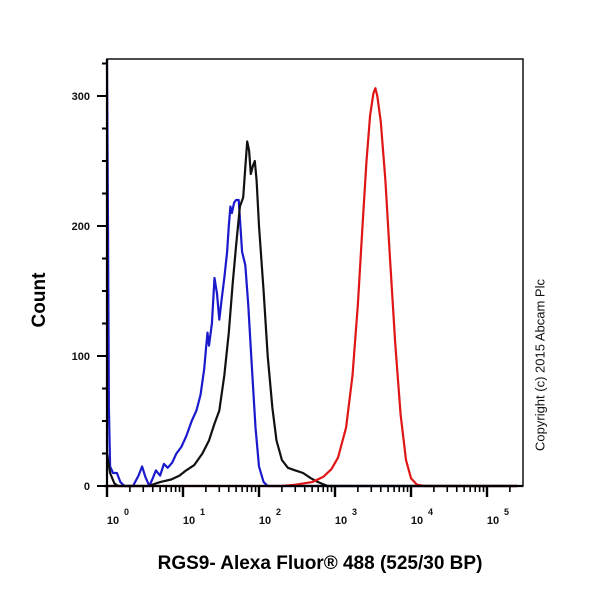 This screenshot has width=600, height=600. Describe the element at coordinates (81, 97) in the screenshot. I see `y-tick-label: 300` at that location.